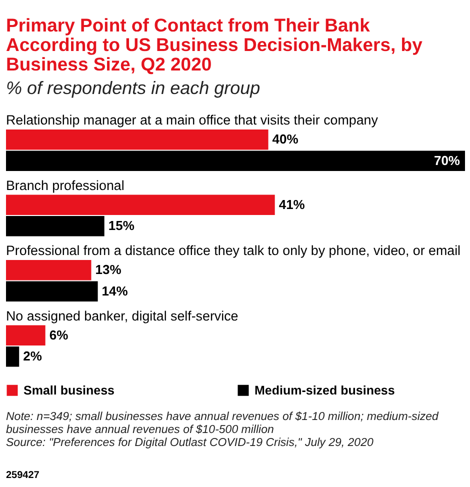 The image size is (470, 487). Describe the element at coordinates (447, 160) in the screenshot. I see `data-label: 70%` at that location.